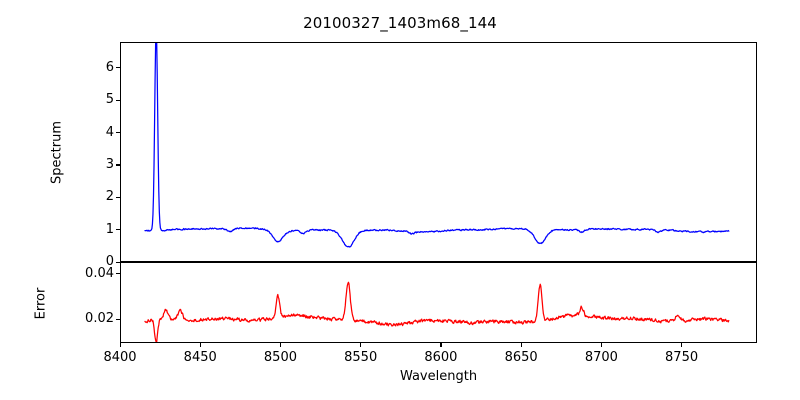  I want to click on x-axis-tick-label: 8500, so click(280, 357).